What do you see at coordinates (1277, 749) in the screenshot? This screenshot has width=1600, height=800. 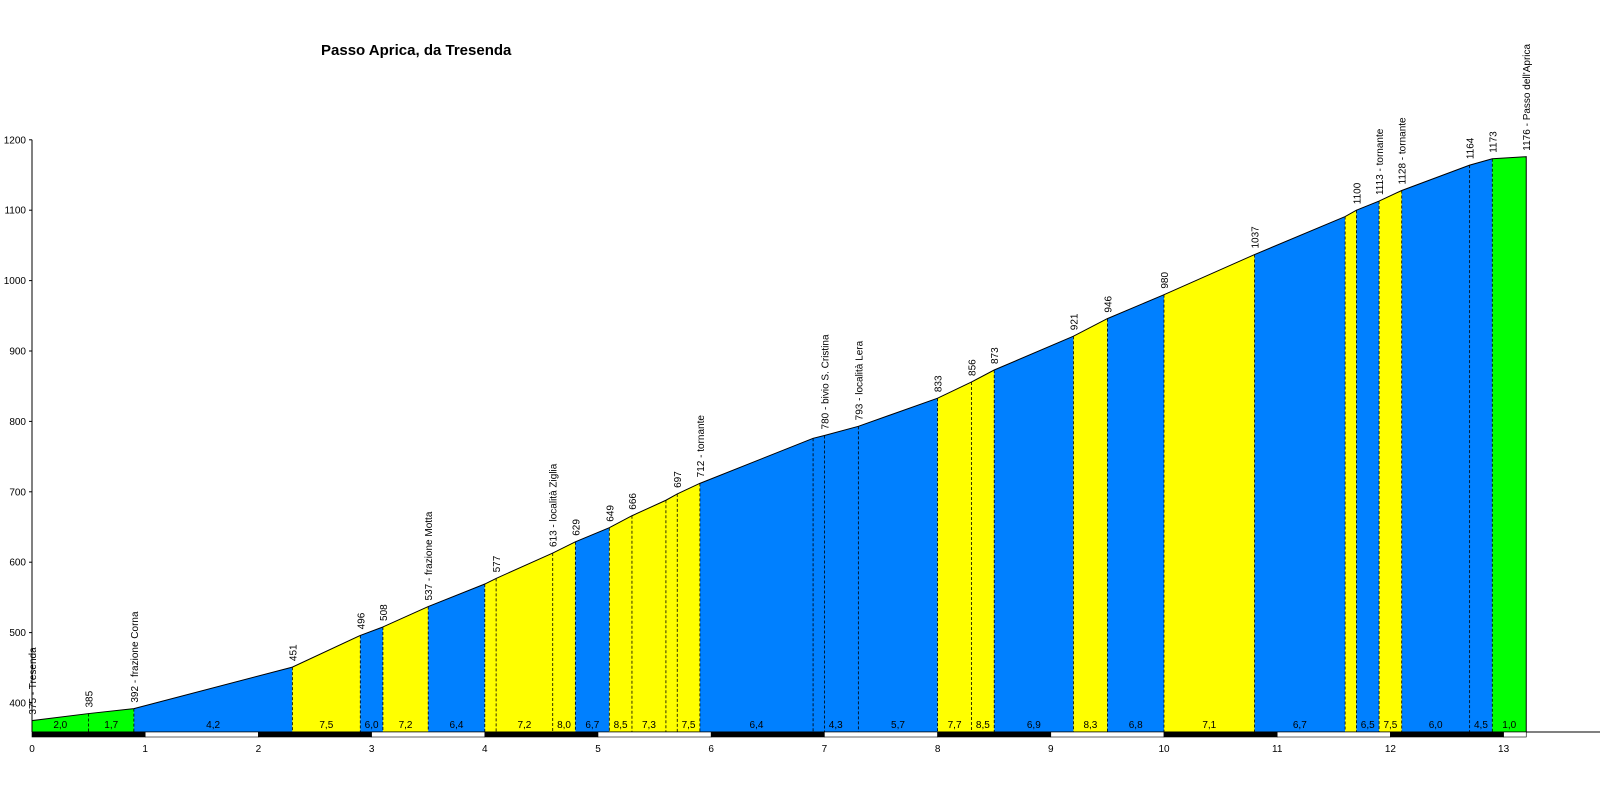 I see `x-tick-label: 11` at bounding box center [1277, 749].